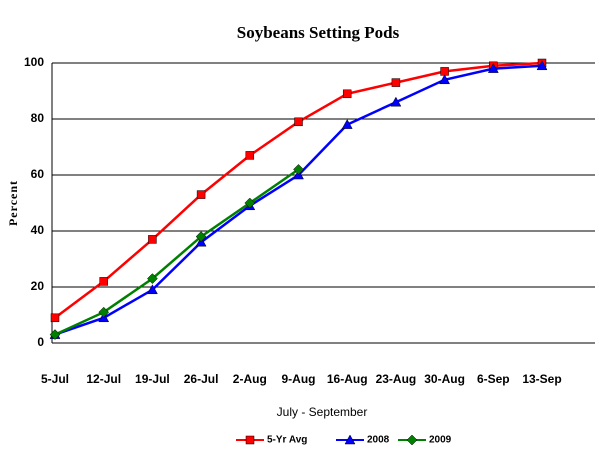  I want to click on x-tick-label: 2-Aug, so click(250, 379).